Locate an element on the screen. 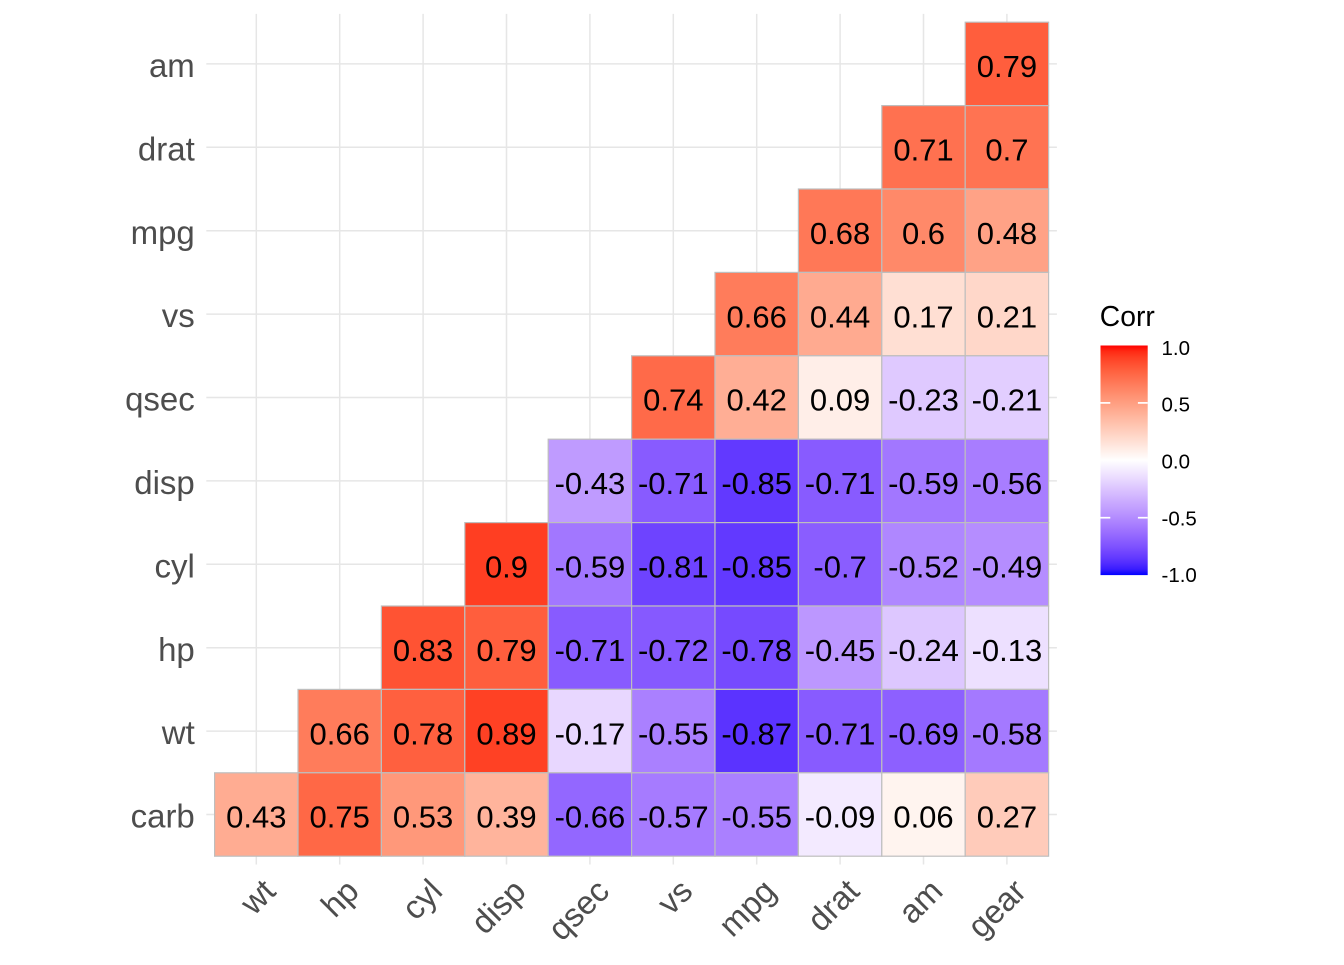 The width and height of the screenshot is (1344, 965). svg-text: disp is located at coordinates (164, 482).